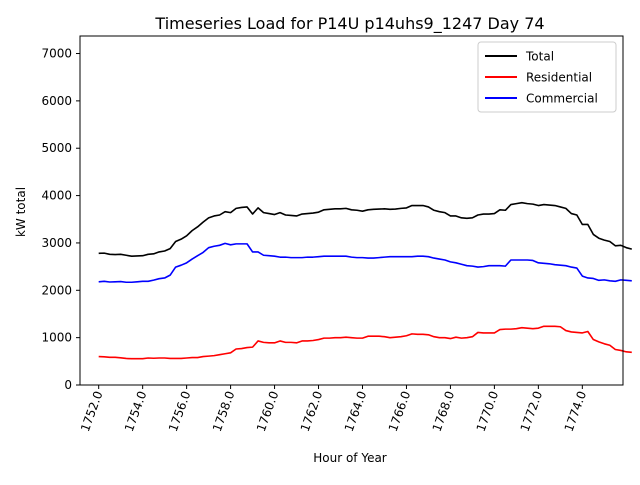 The image size is (640, 485). I want to click on x-tick-label: 1764.0, so click(356, 411).